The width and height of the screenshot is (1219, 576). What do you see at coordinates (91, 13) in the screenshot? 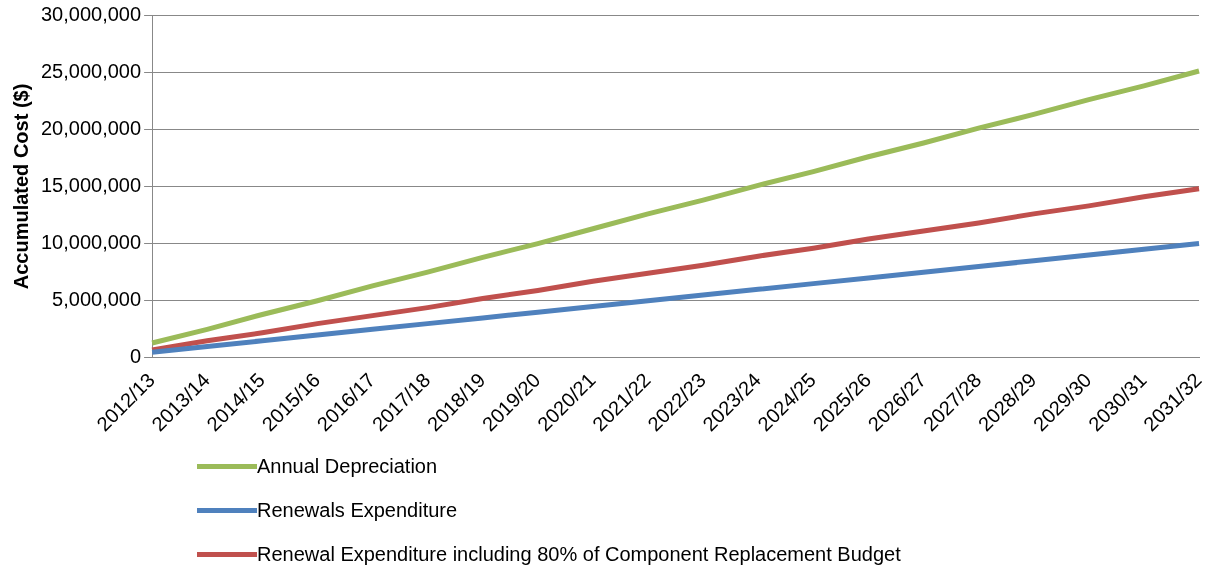
I see `y-tick-label: 30,000,000` at bounding box center [91, 13].